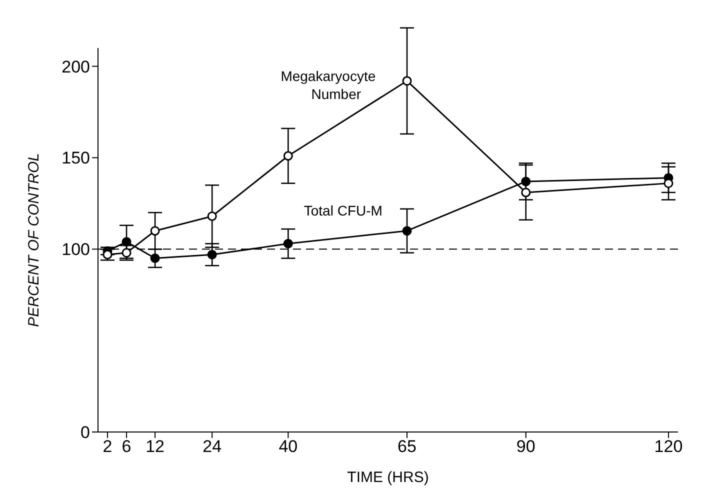 This screenshot has width=703, height=500. What do you see at coordinates (212, 446) in the screenshot?
I see `x-tick-label: 24` at bounding box center [212, 446].